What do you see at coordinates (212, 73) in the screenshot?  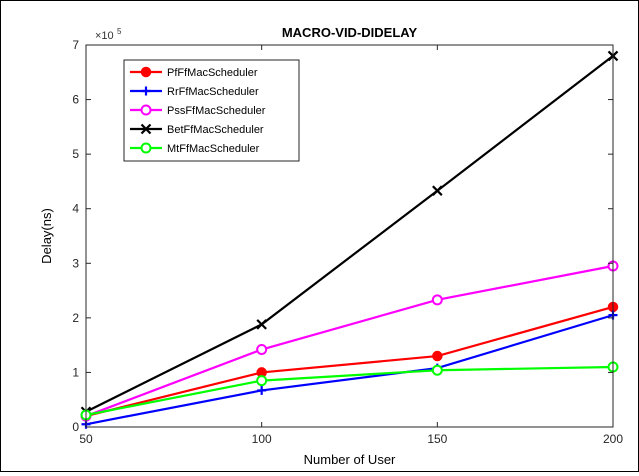 I see `legend-label: PfFfMacScheduler` at bounding box center [212, 73].